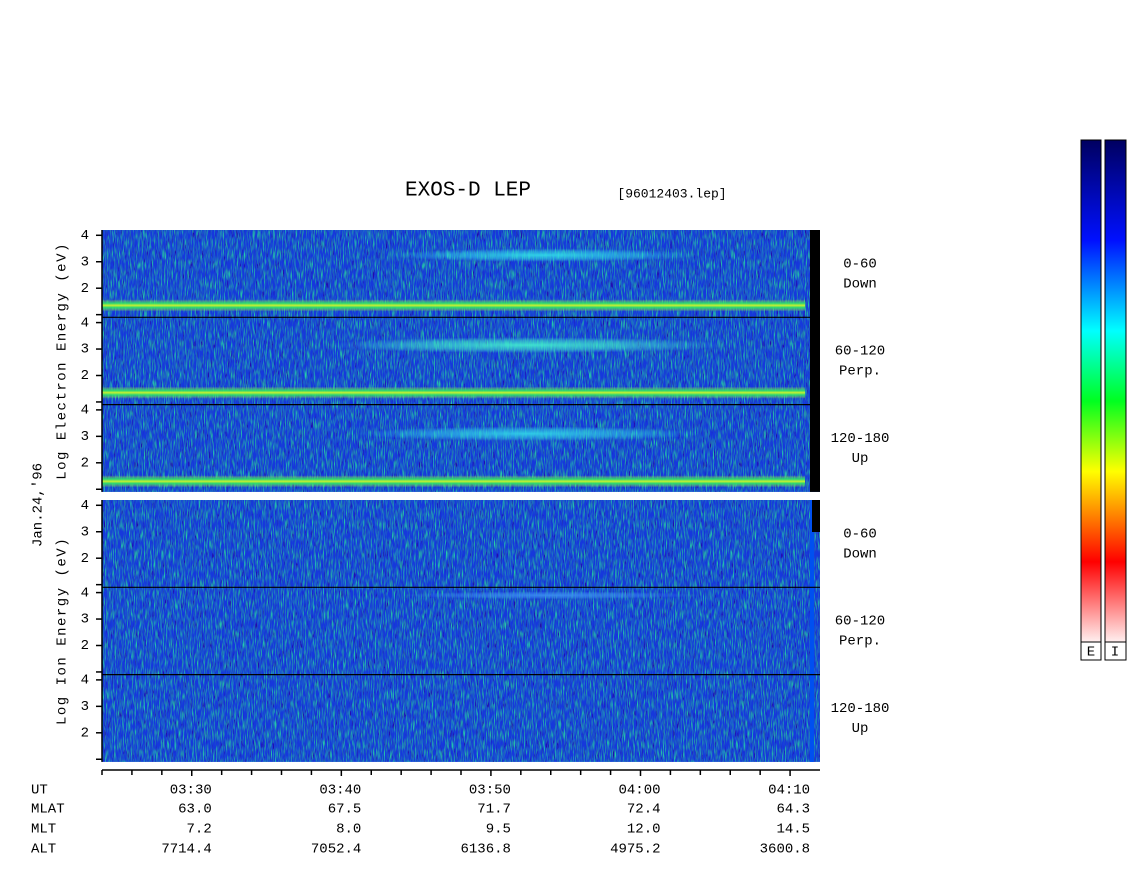  Describe the element at coordinates (671, 193) in the screenshot. I see `file-name: [96012403.lep]` at that location.